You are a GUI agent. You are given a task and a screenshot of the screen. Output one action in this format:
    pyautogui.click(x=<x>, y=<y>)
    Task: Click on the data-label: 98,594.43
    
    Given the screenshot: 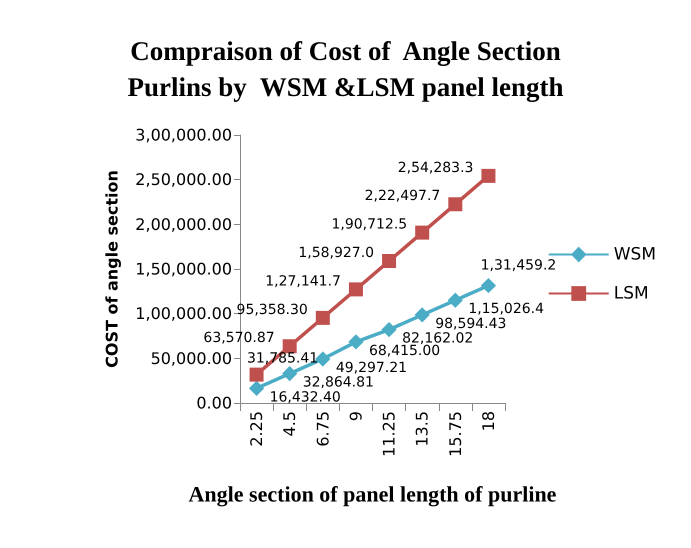 What is the action you would take?
    pyautogui.click(x=470, y=324)
    